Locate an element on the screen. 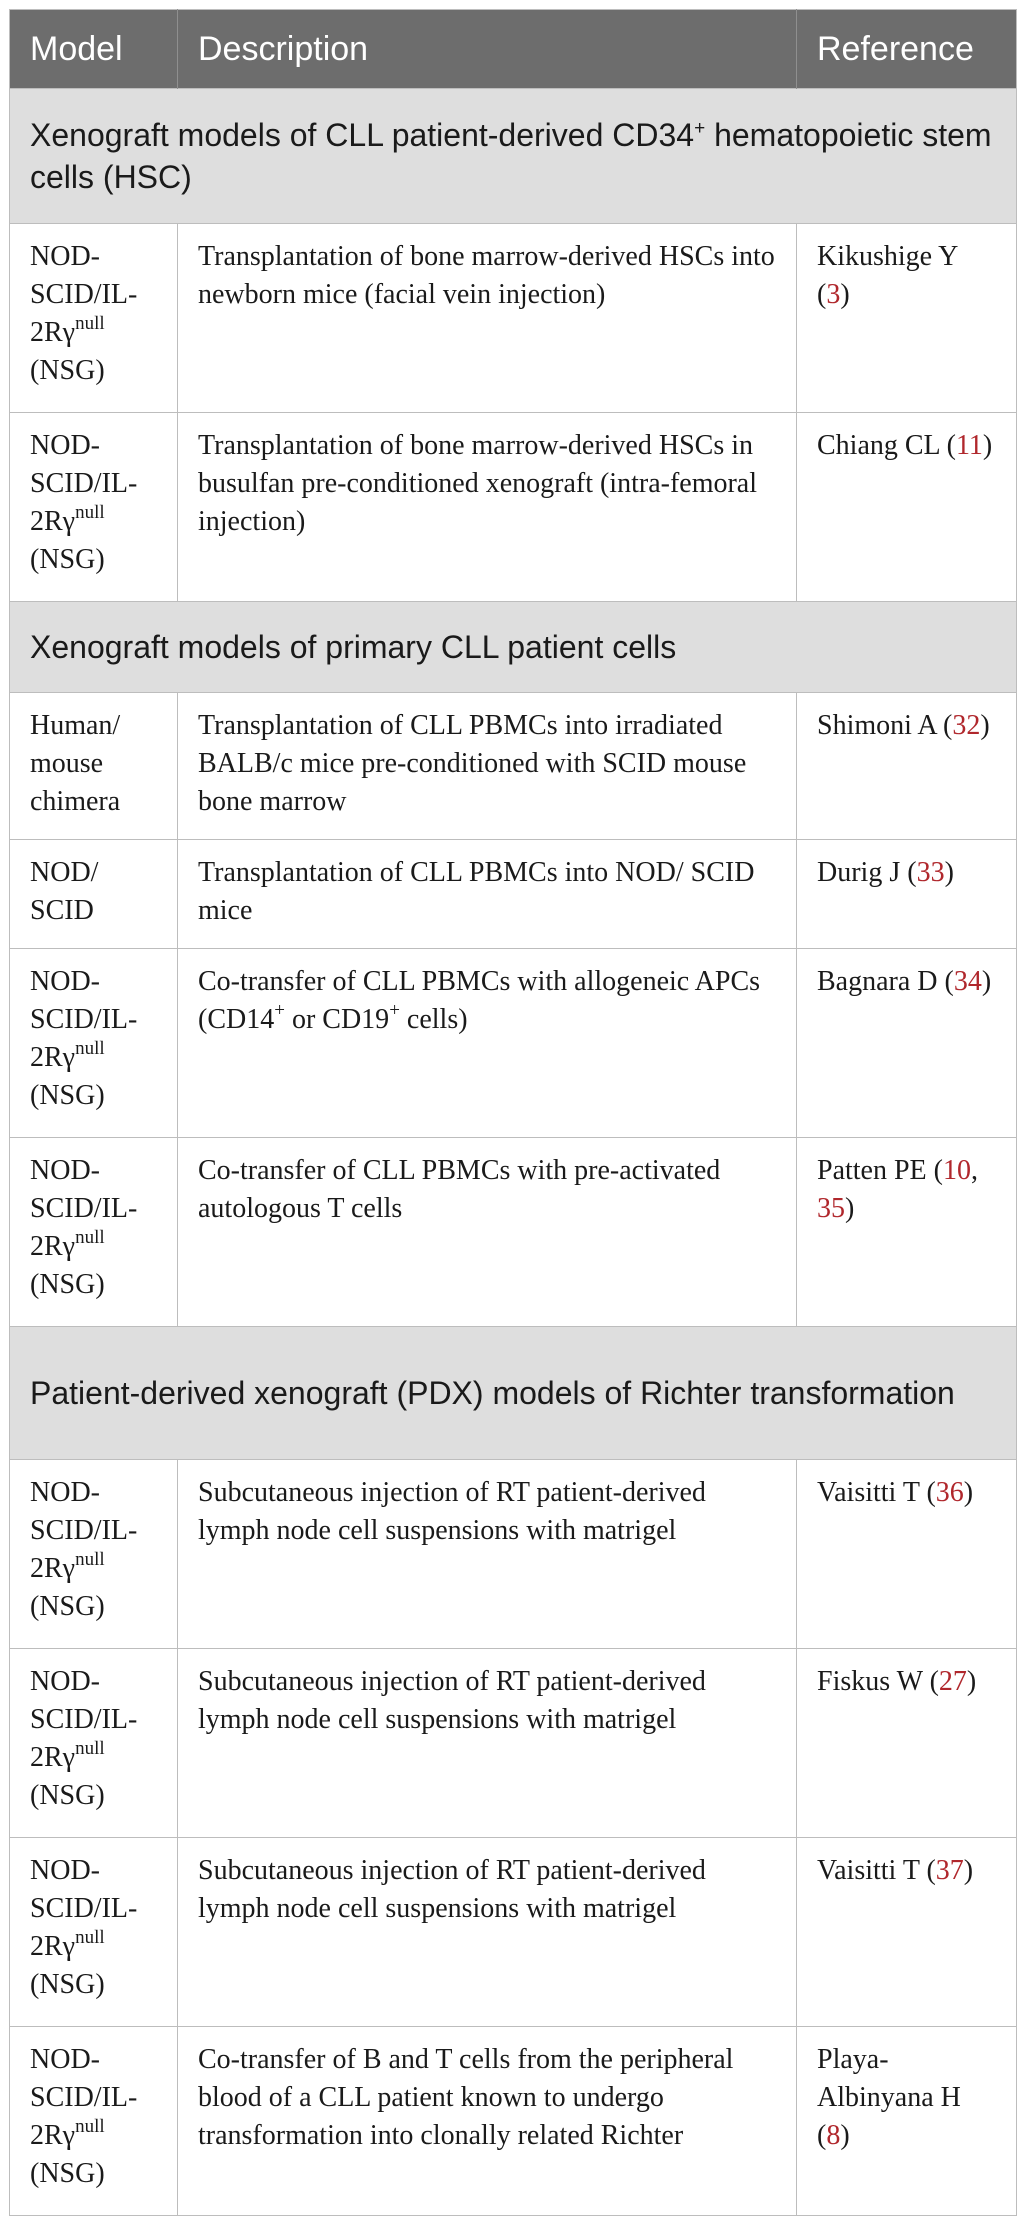  reference-link: 32 is located at coordinates (966, 725).